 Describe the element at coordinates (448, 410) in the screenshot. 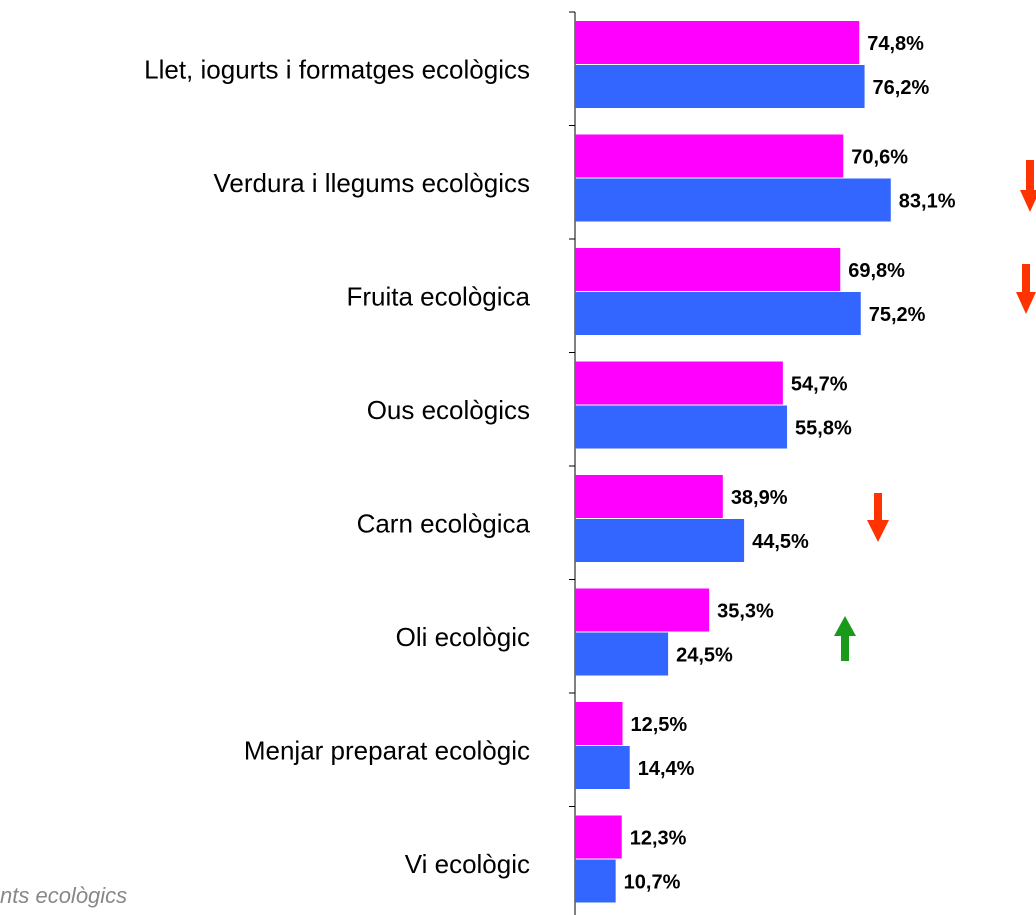

I see `category-label: Ous ecològics` at that location.